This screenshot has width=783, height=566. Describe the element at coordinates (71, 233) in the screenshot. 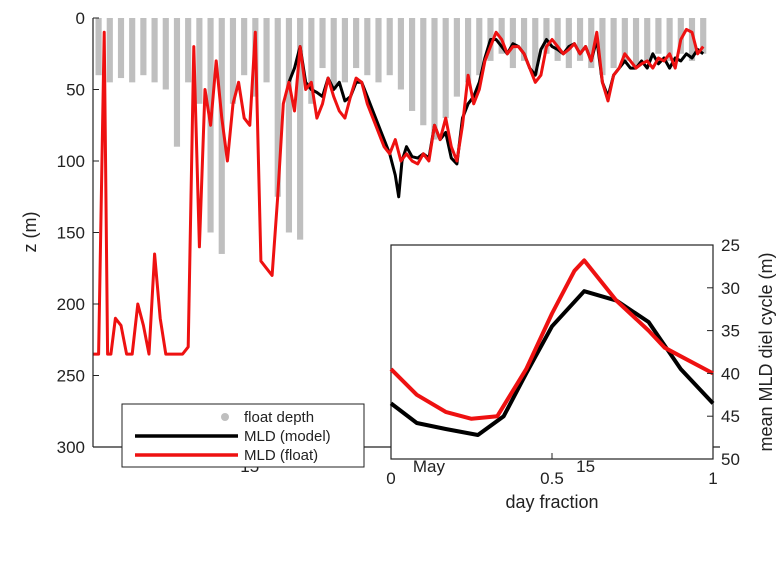

I see `main-y-tick-label: 150` at that location.